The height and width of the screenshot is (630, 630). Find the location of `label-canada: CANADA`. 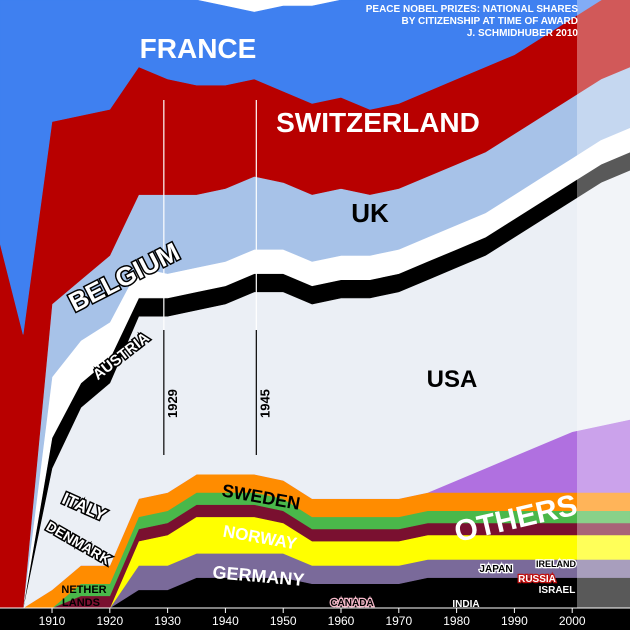

label-canada: CANADA is located at coordinates (351, 603).